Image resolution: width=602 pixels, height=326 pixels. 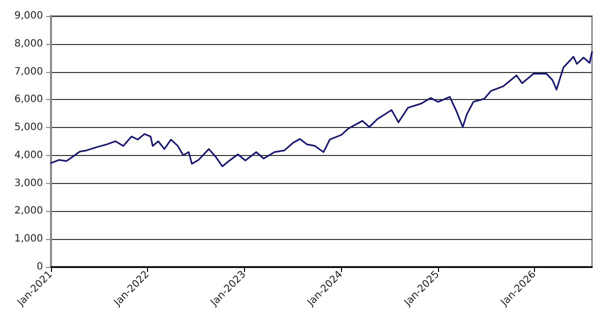 I want to click on y-tick-label: 8,000, so click(x=28, y=44).